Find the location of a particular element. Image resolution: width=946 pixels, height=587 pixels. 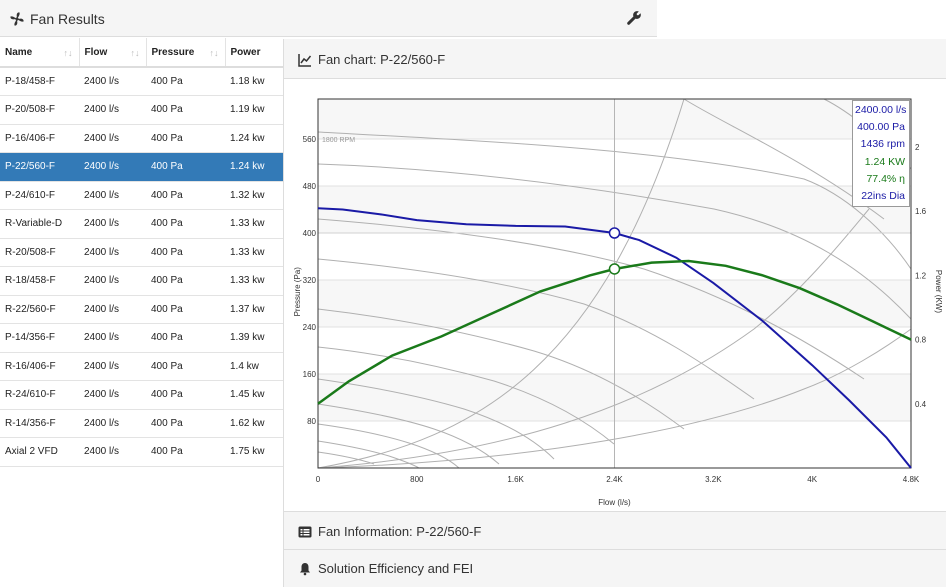

x-tick-label: 3.2K is located at coordinates (713, 479).